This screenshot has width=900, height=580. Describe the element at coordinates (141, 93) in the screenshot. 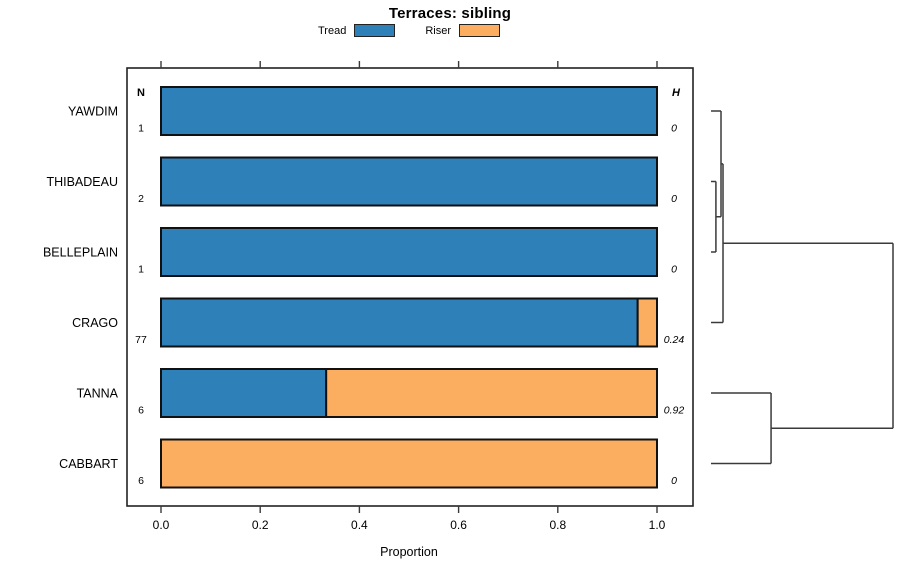

I see `n-column-header: N` at that location.